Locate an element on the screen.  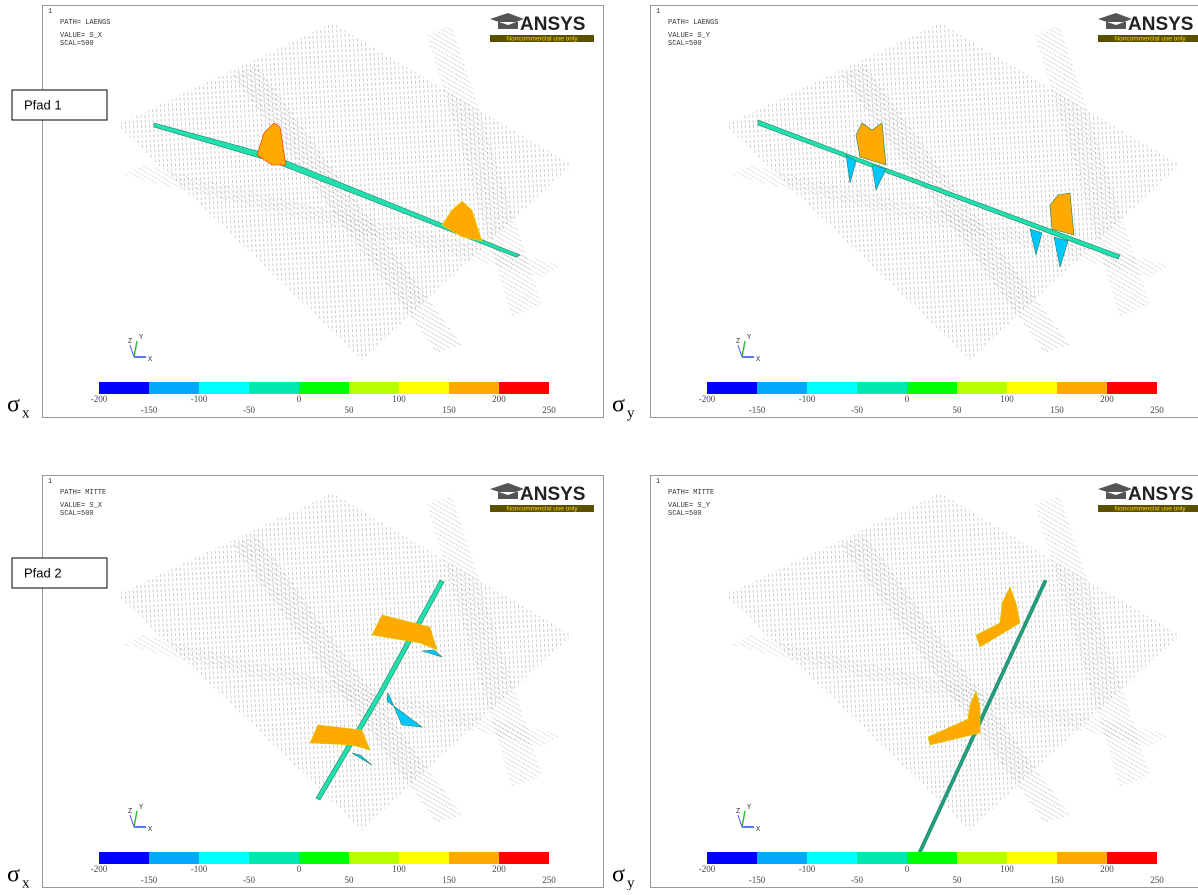
pfad-label: Pfad 1 is located at coordinates (43, 104).